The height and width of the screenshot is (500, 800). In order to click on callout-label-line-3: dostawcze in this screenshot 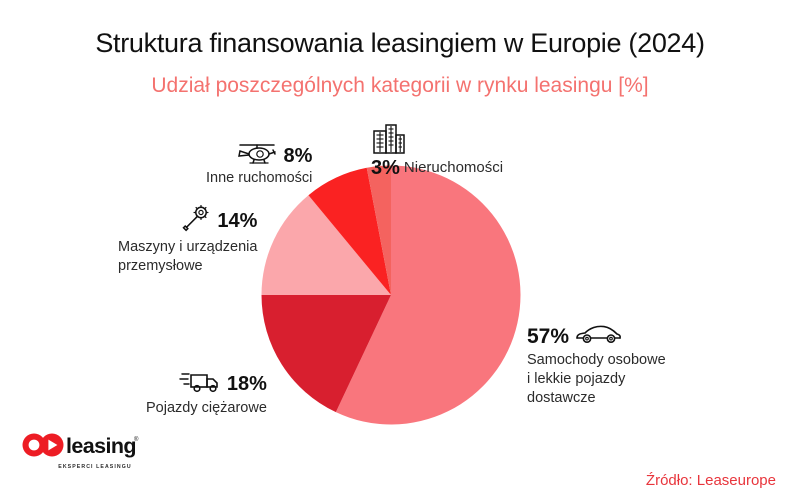, I will do `click(561, 398)`.